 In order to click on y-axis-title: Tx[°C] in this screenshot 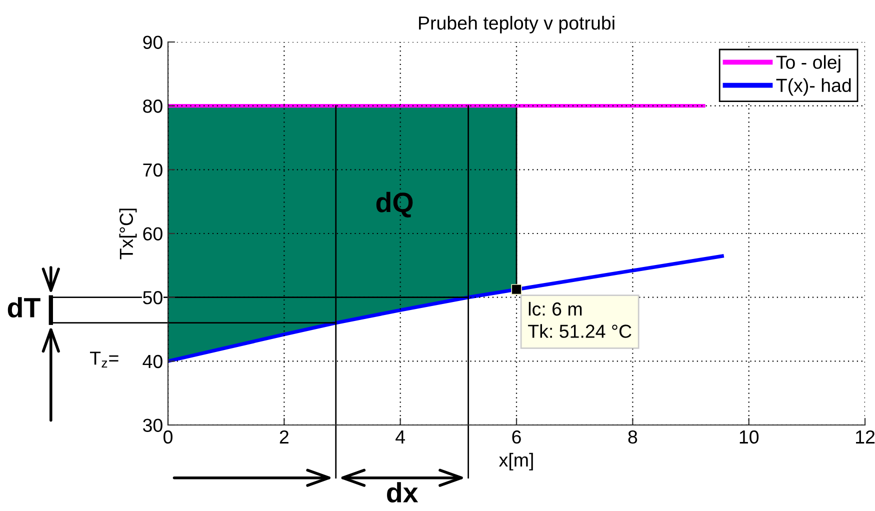, I will do `click(128, 234)`.